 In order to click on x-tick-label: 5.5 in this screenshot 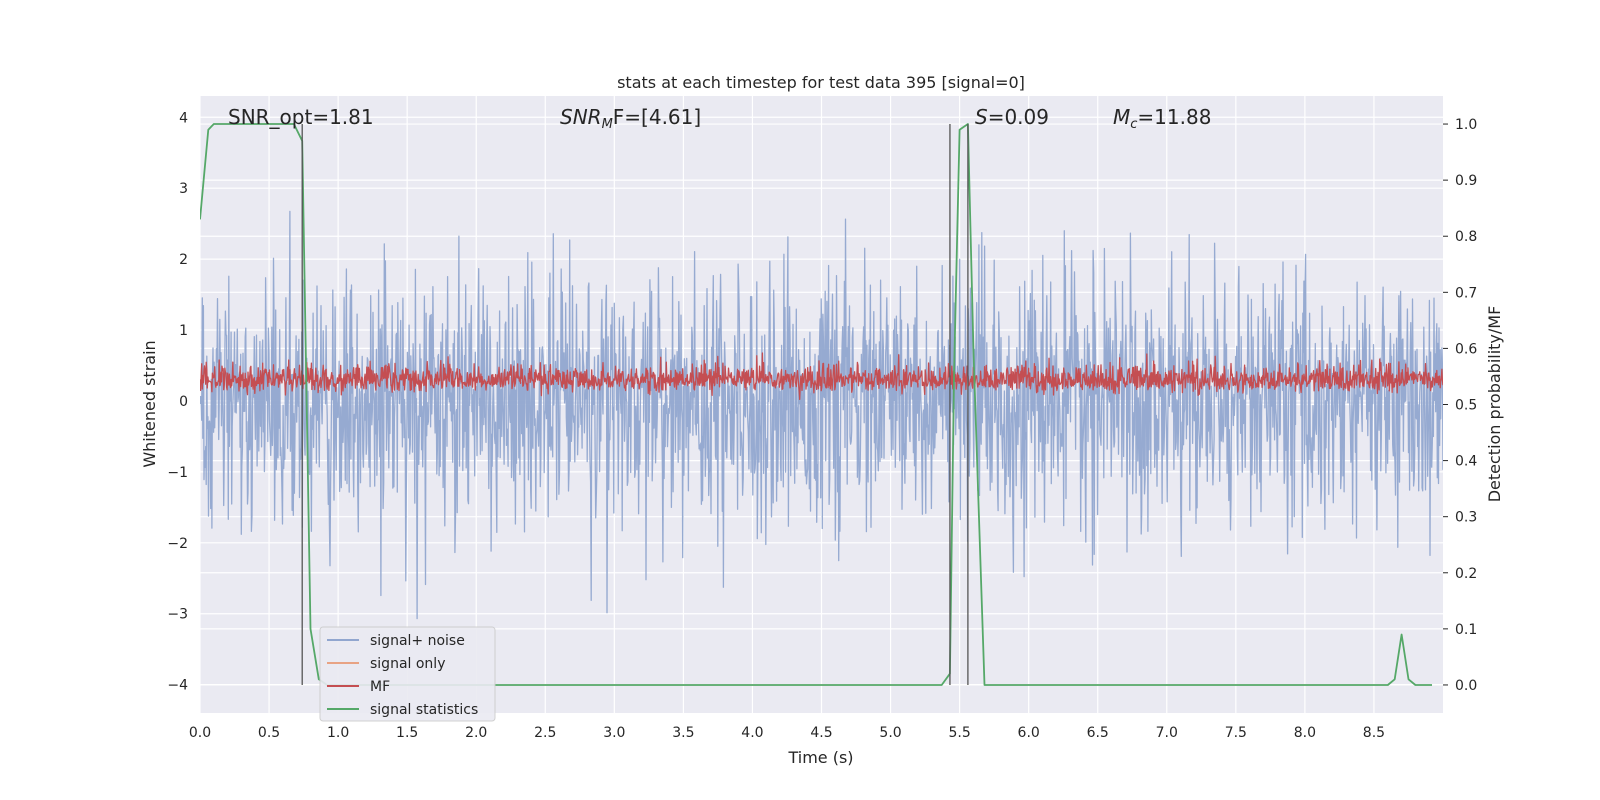, I will do `click(959, 733)`.